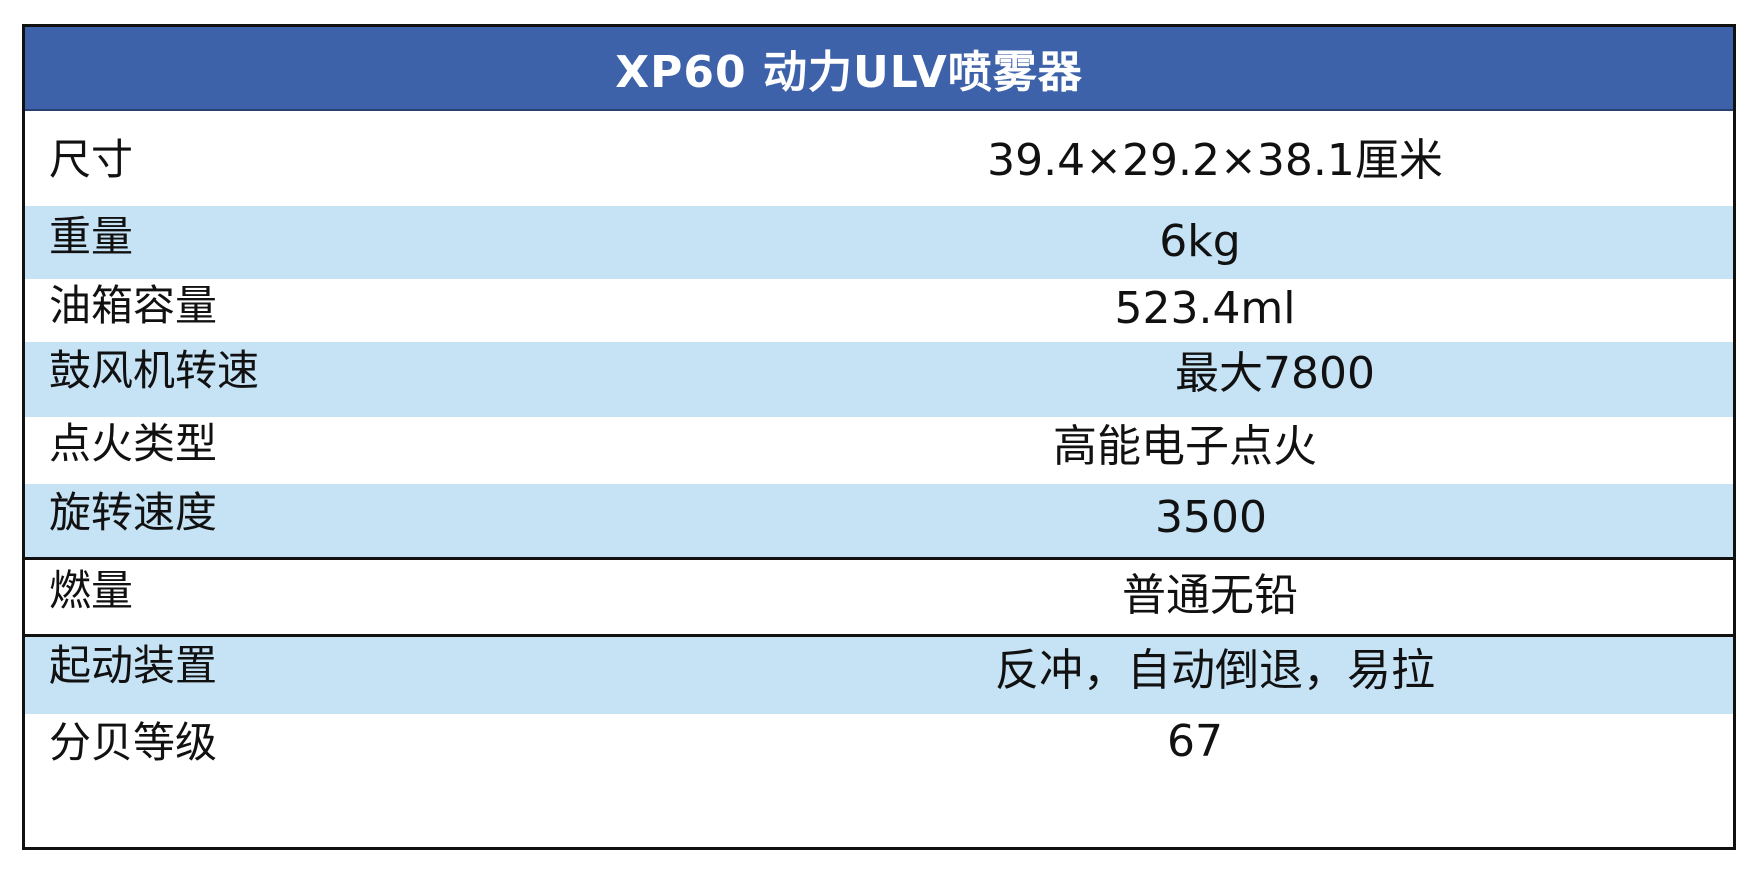 Image resolution: width=1764 pixels, height=892 pixels. I want to click on row-label: 点火类型, so click(133, 443).